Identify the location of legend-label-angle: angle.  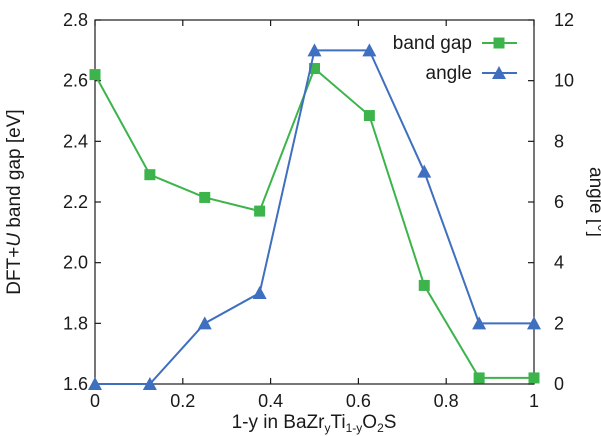
(449, 73).